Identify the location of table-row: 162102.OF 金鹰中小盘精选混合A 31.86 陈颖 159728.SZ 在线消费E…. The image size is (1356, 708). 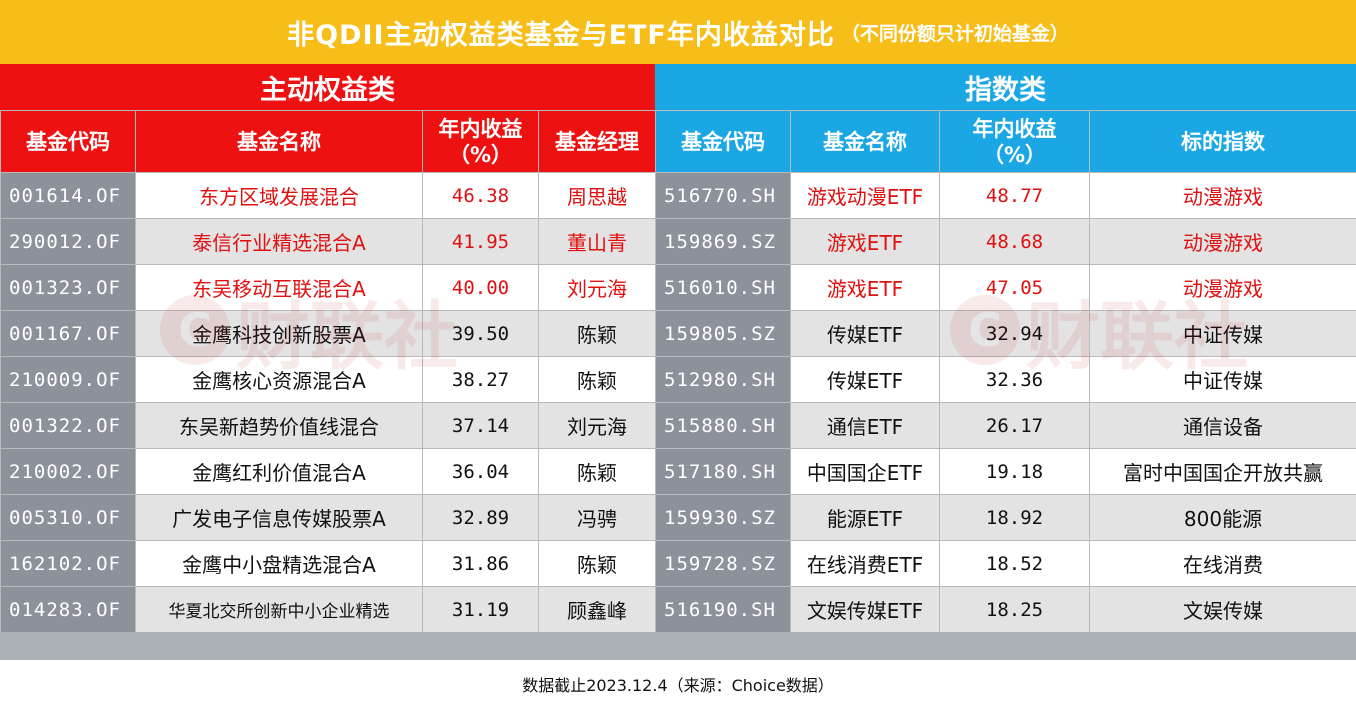
(678, 563).